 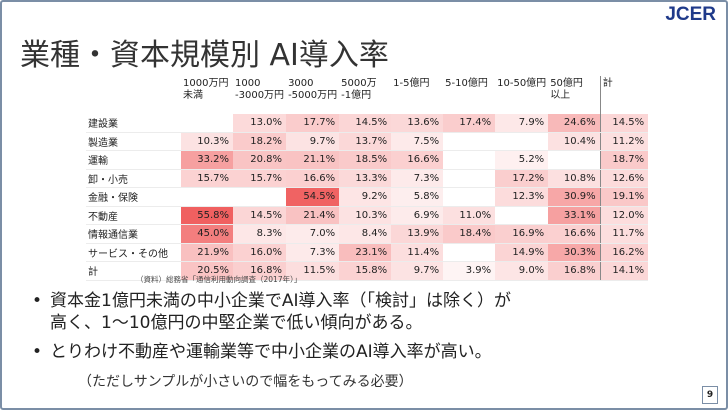 I want to click on table-cell: 18.4%, so click(x=469, y=234).